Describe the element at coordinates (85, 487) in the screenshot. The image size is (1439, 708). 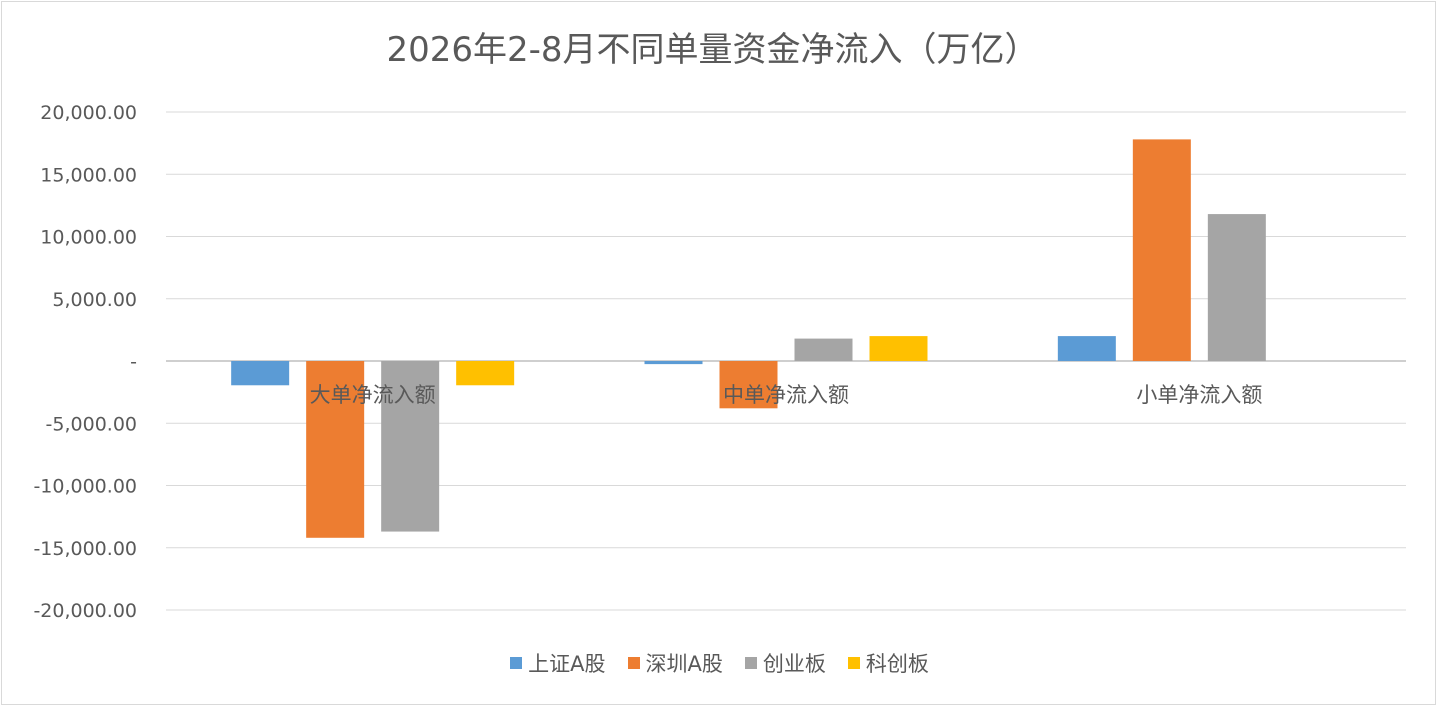
I see `y-tick-label: -10,000.00` at that location.